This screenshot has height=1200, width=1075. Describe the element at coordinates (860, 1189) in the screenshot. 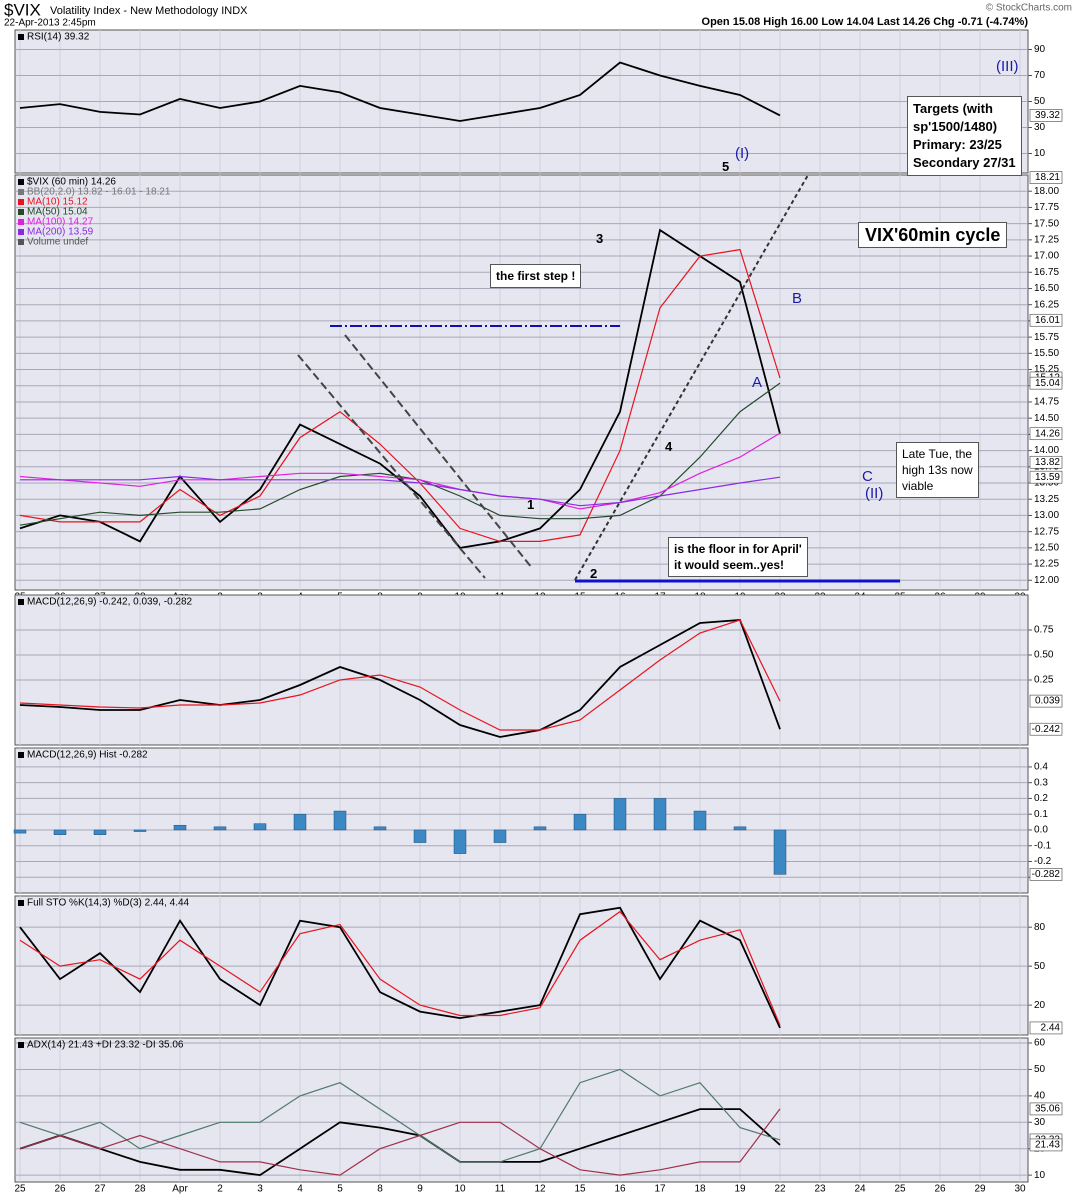

I see `x-tick-label: 24` at that location.